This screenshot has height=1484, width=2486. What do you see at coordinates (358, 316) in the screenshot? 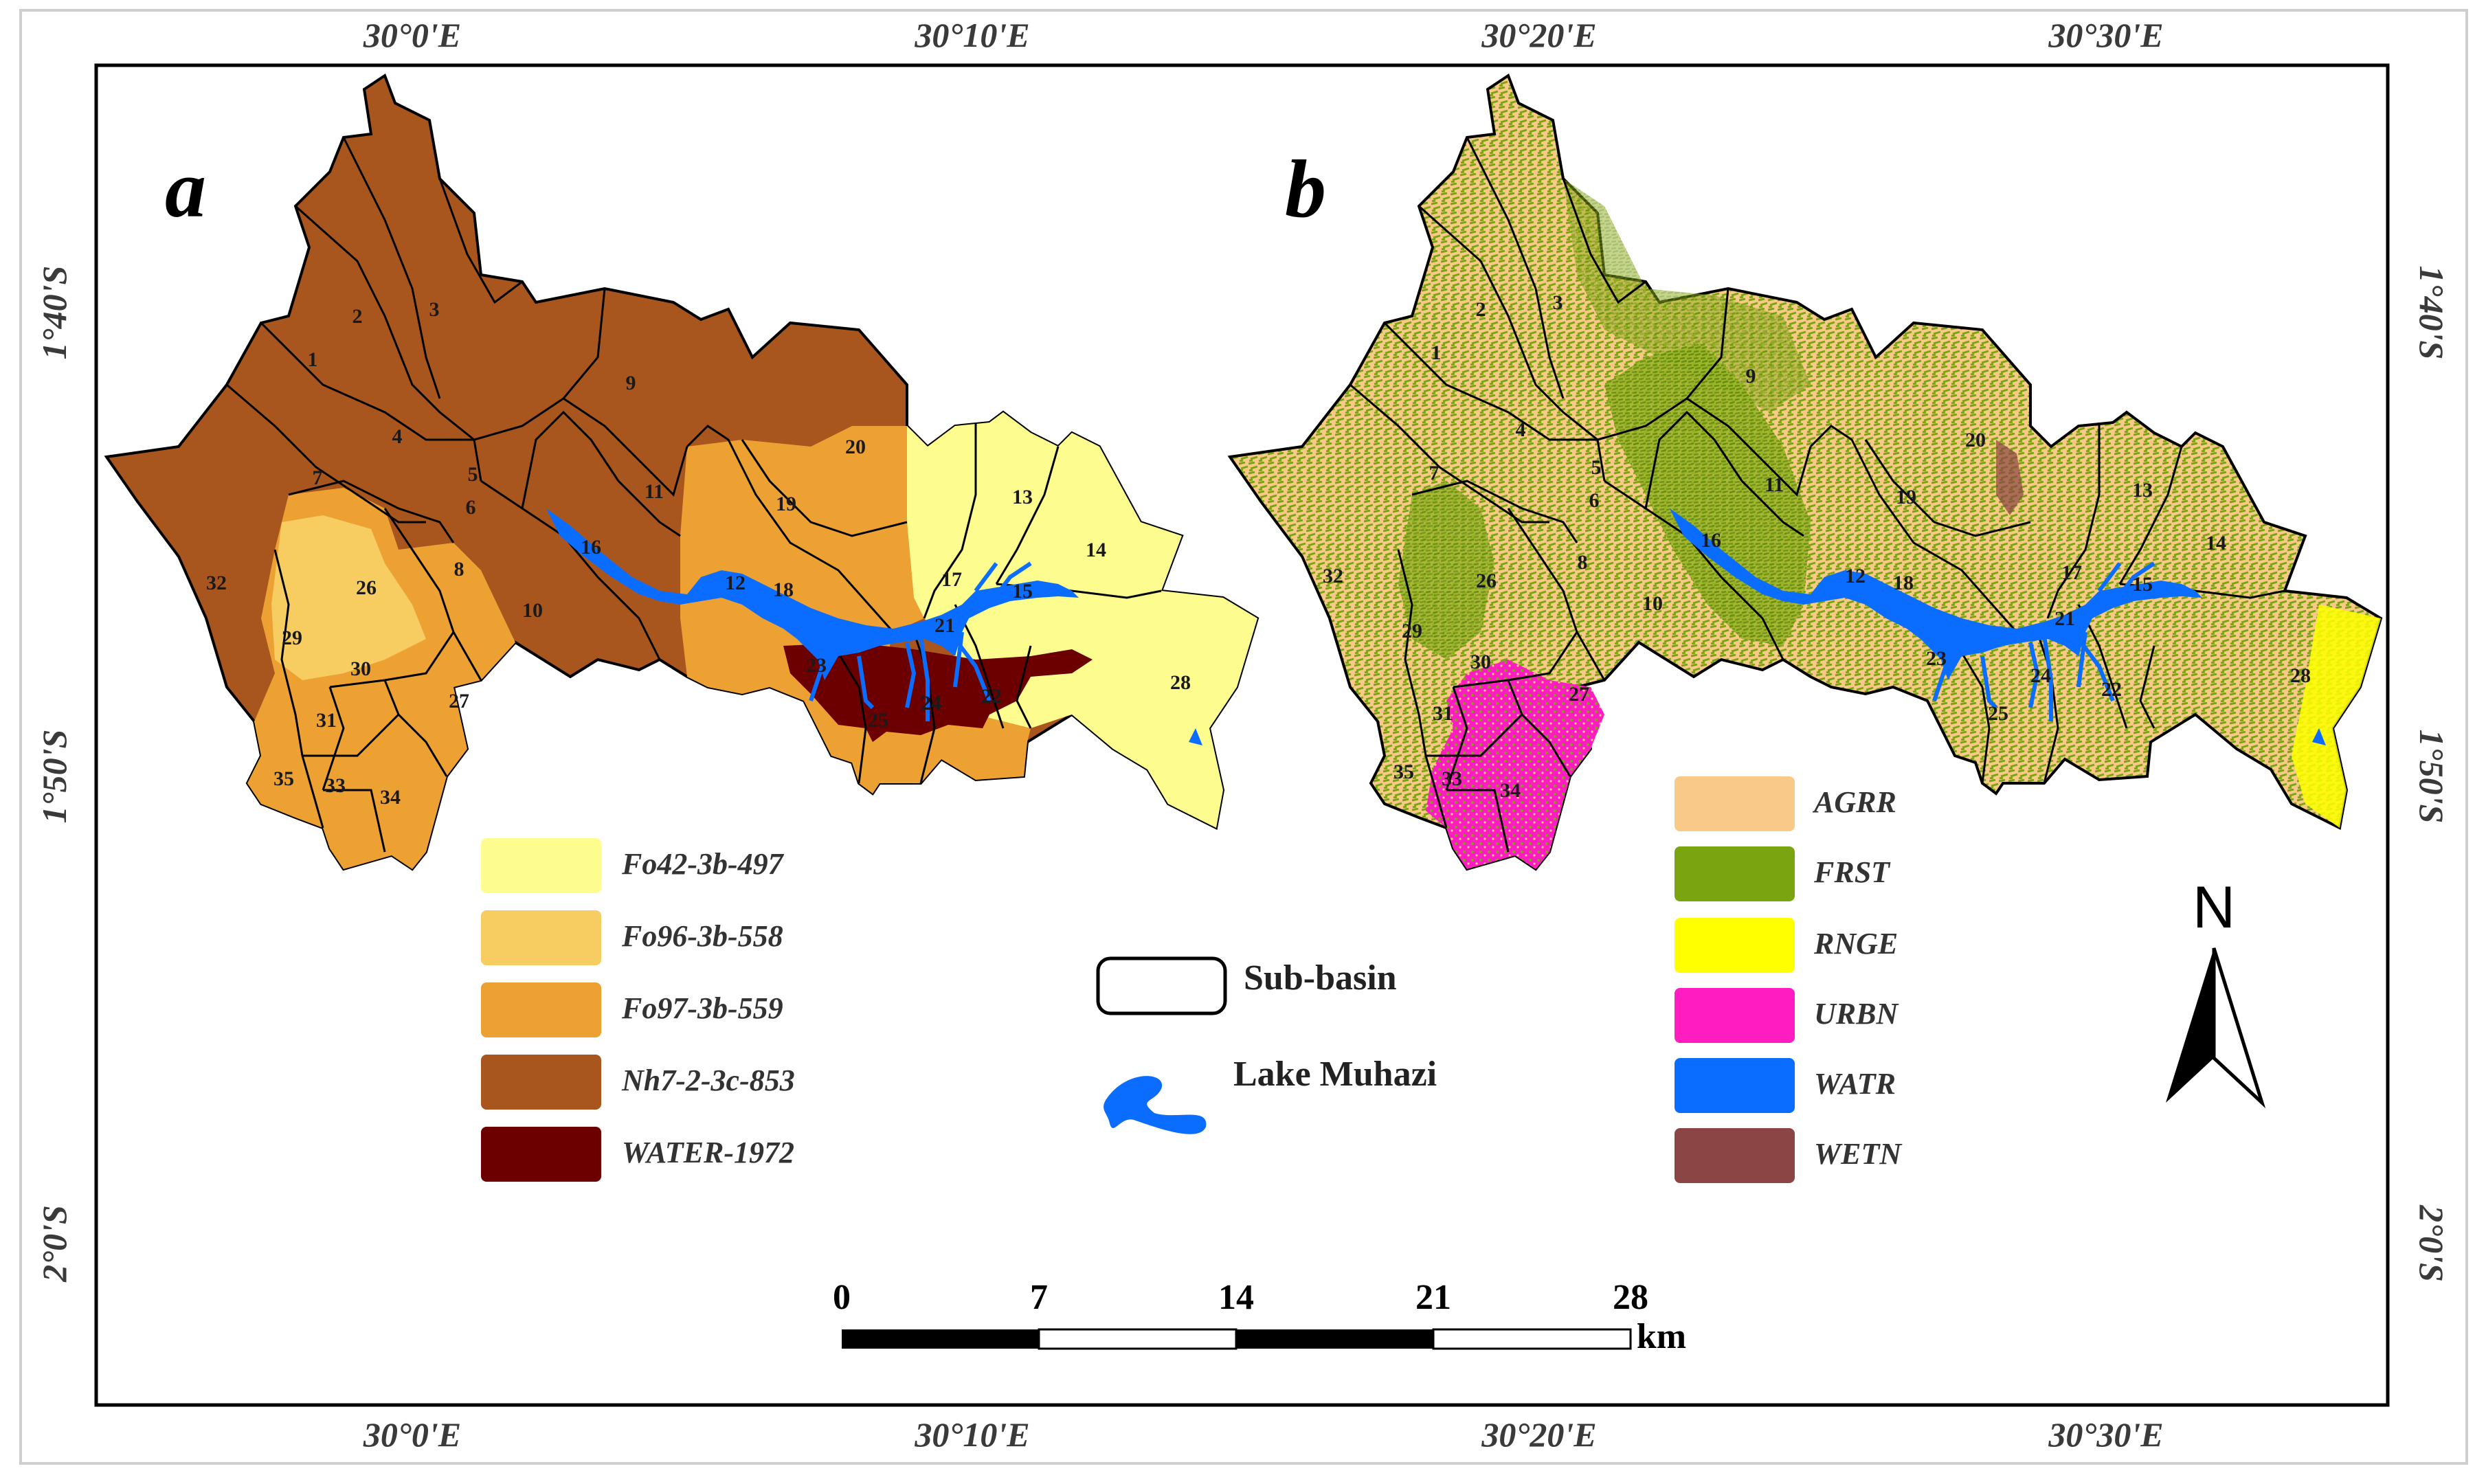
I see `a-basin-2: 2` at bounding box center [358, 316].